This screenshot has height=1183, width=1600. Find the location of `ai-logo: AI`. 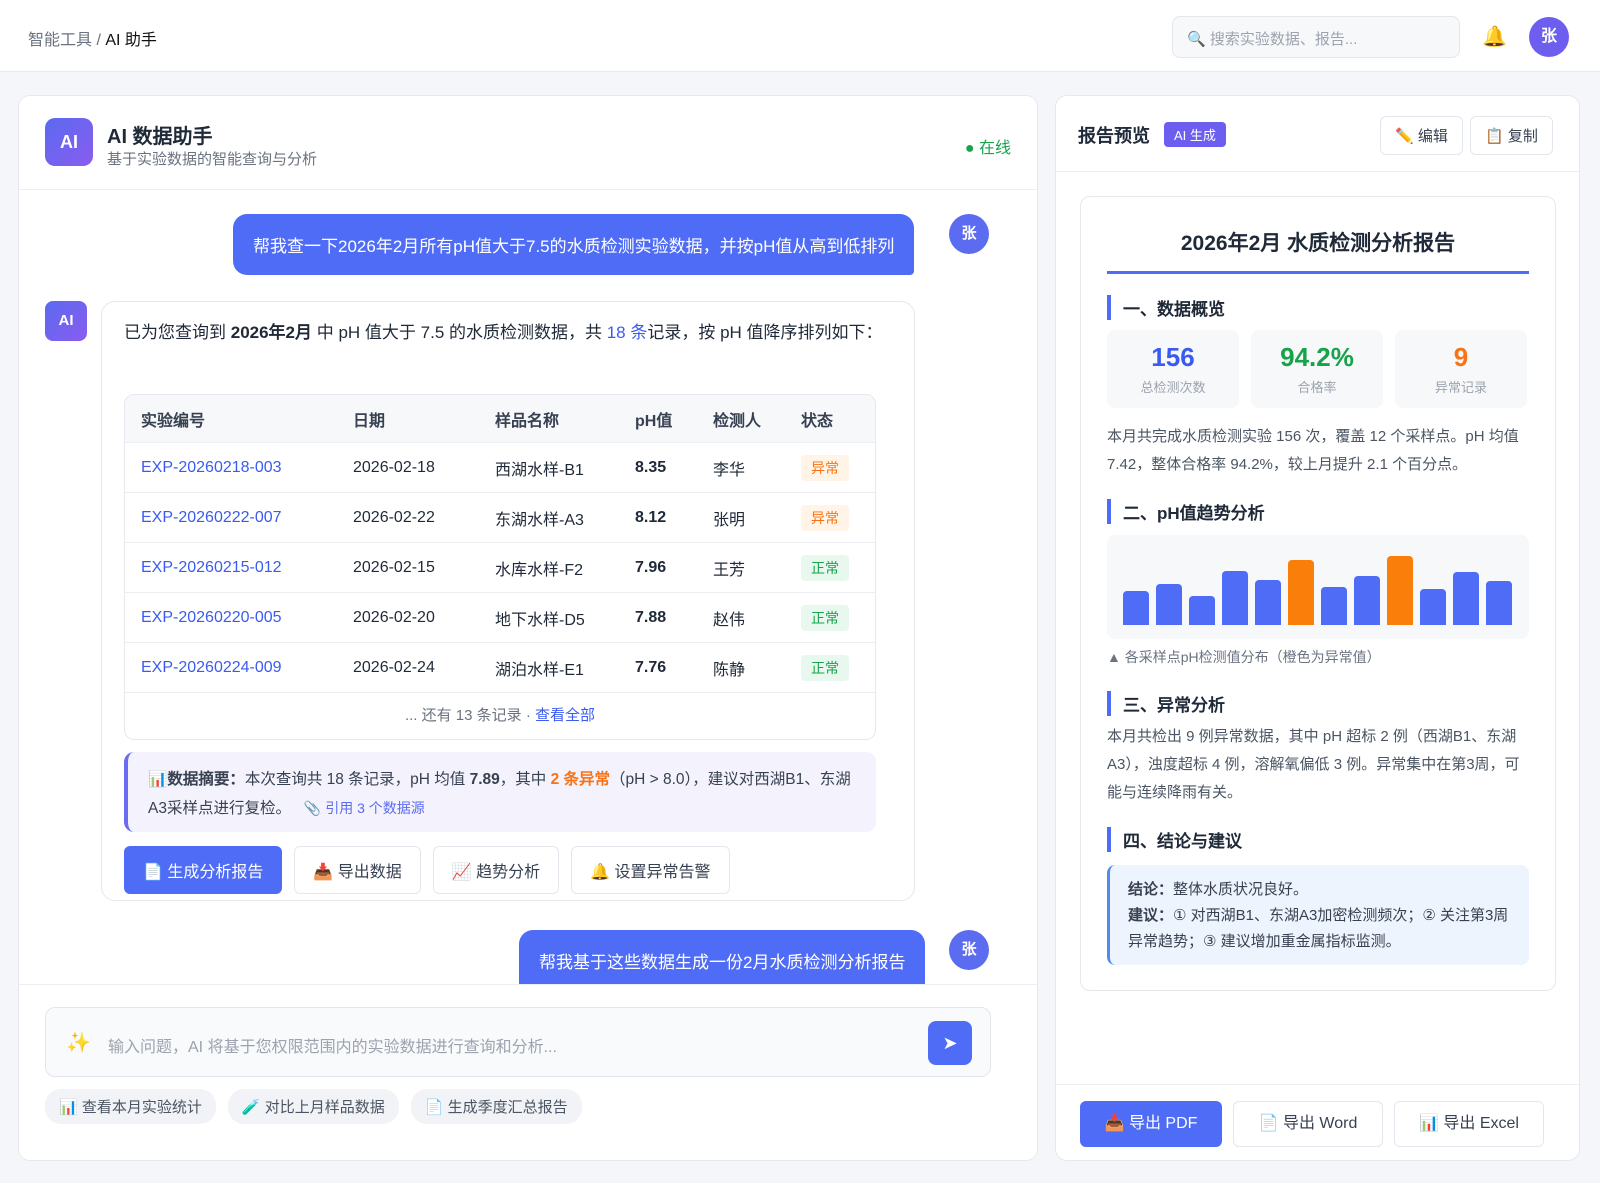

ai-logo: AI is located at coordinates (69, 142).